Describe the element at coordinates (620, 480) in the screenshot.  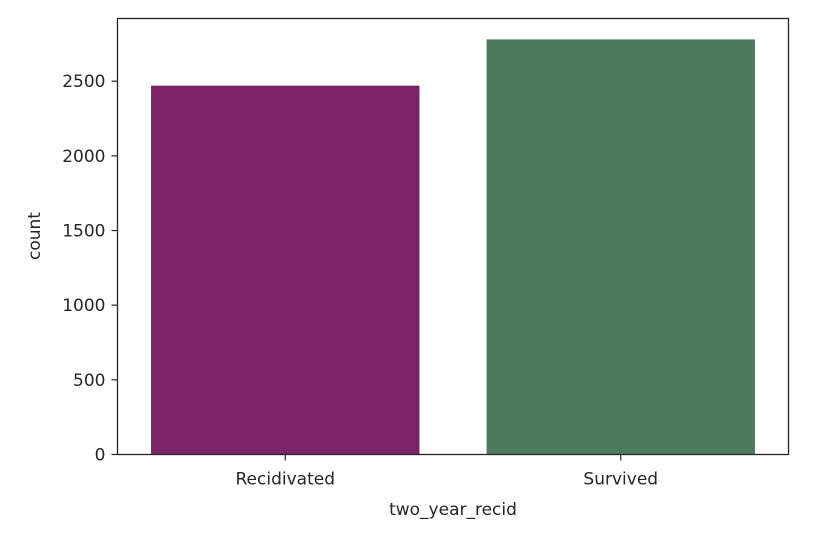
I see `x-tick-label: Survived` at that location.